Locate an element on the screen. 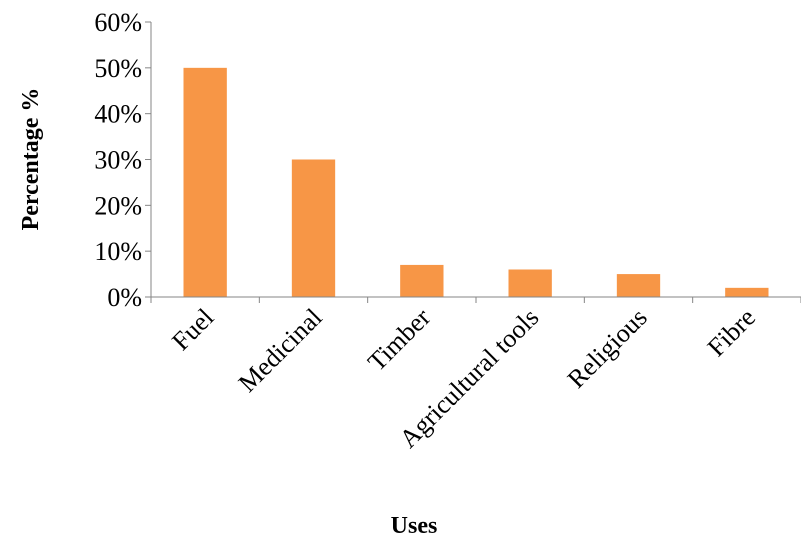 The width and height of the screenshot is (801, 547). y-tick-label: 0% is located at coordinates (124, 297).